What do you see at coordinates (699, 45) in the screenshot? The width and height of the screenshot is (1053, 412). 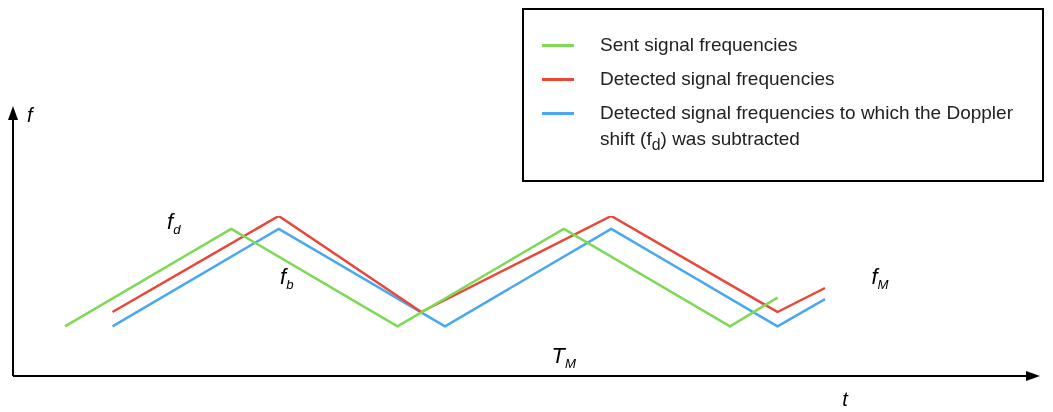 I see `legend-label: Sent signal frequencies` at bounding box center [699, 45].